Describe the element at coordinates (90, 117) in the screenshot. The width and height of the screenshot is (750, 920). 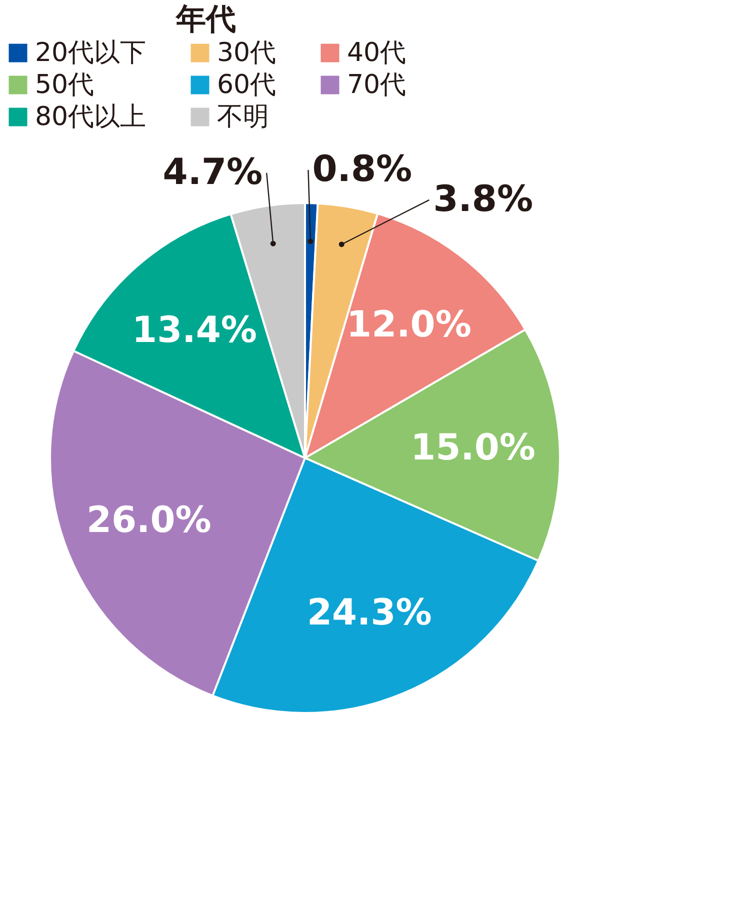
I see `legend-label: 80代以上` at that location.